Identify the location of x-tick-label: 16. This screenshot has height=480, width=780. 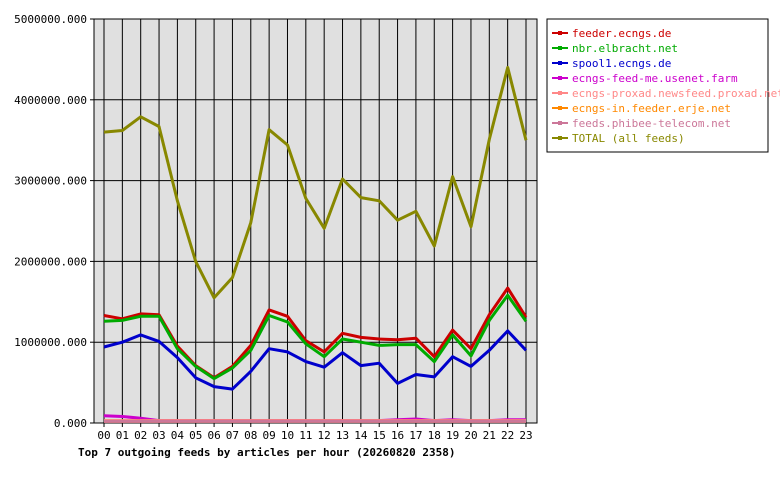
(397, 435).